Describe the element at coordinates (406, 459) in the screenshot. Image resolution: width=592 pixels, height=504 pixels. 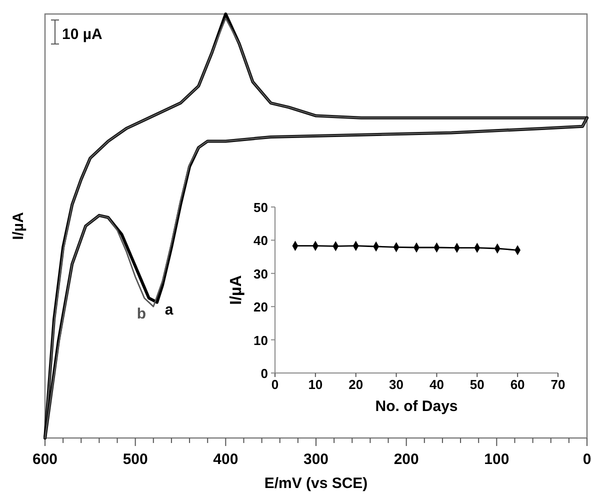
I see `x-tick-label: 200` at that location.